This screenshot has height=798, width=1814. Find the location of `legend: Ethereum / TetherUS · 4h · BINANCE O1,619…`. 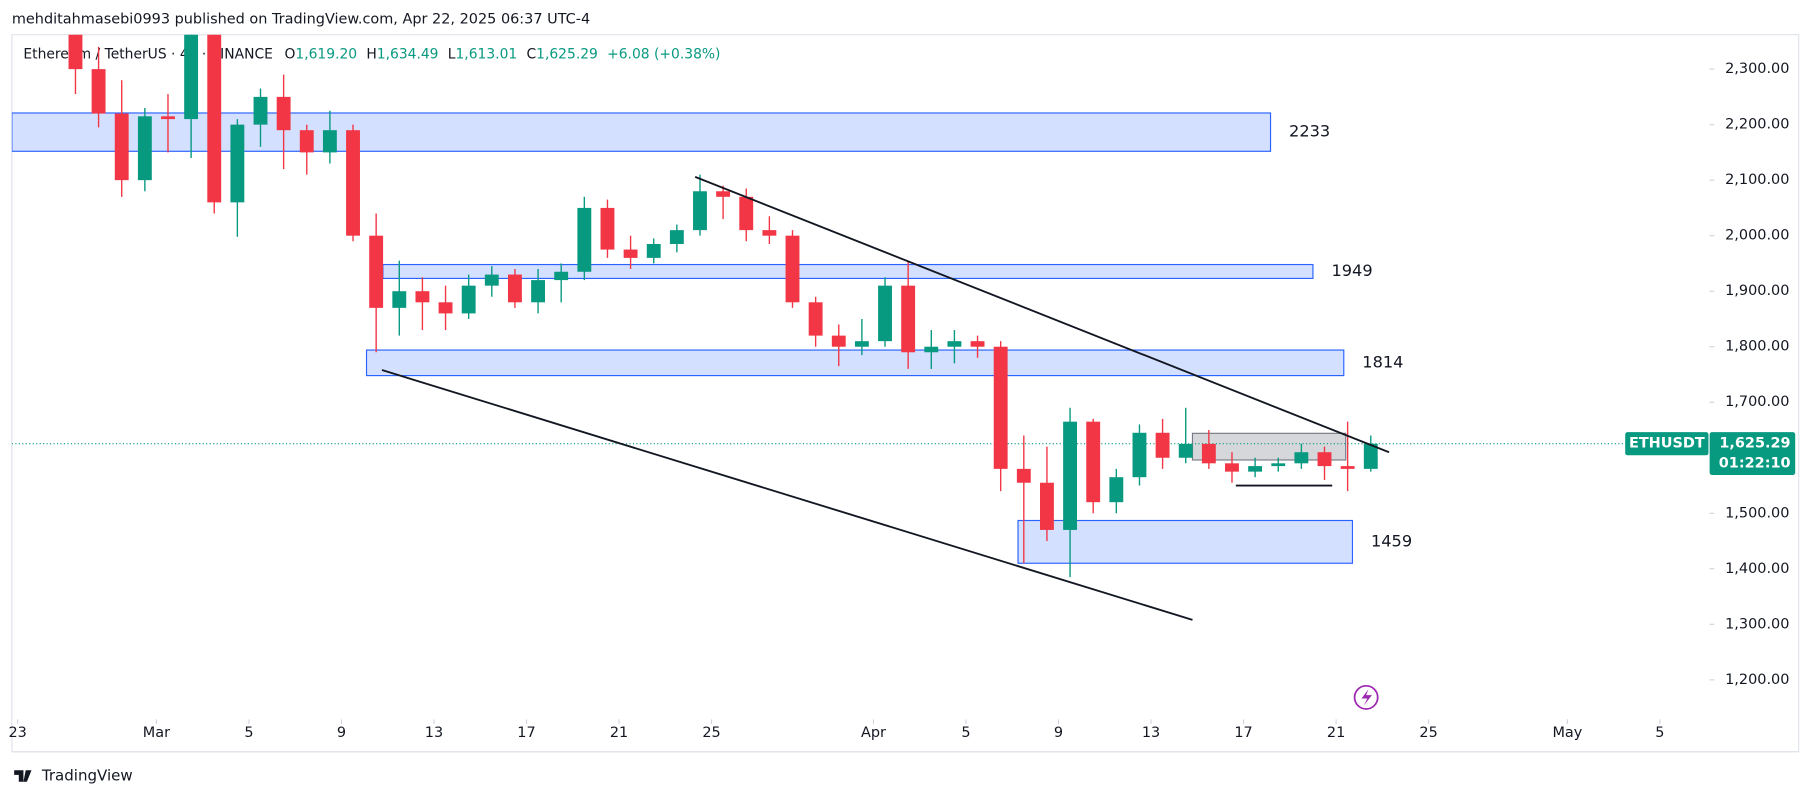

legend: Ethereum / TetherUS · 4h · BINANCE O1,619… is located at coordinates (371, 54).